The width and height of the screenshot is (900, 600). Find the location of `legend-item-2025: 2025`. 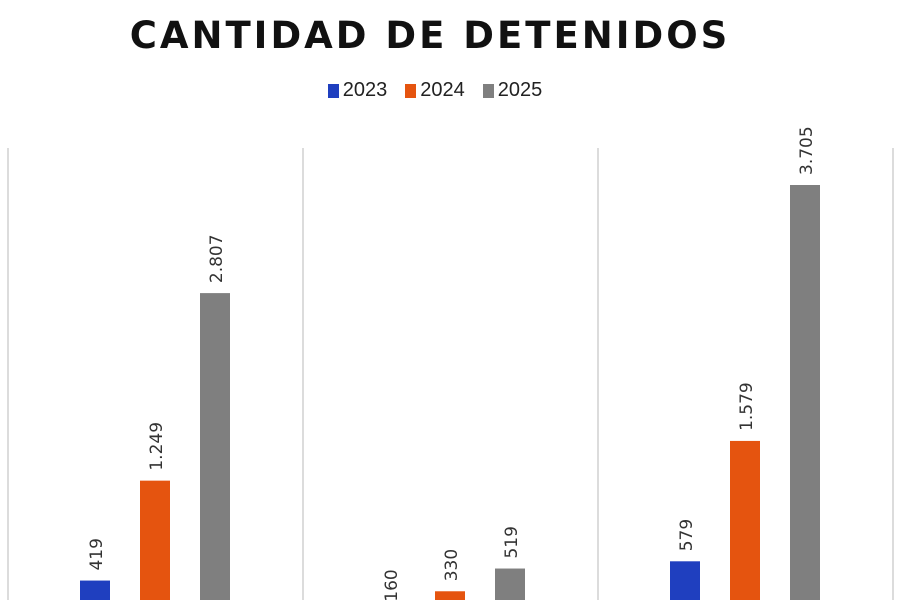

legend-item-2025: 2025 is located at coordinates (512, 90).